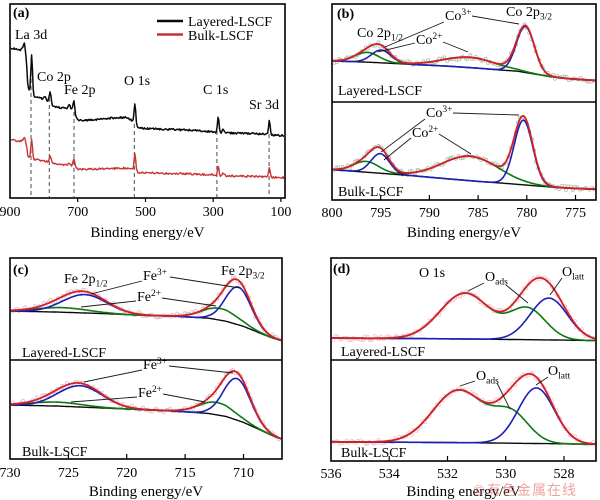  I want to click on component-curve-co3, so click(464, 154).